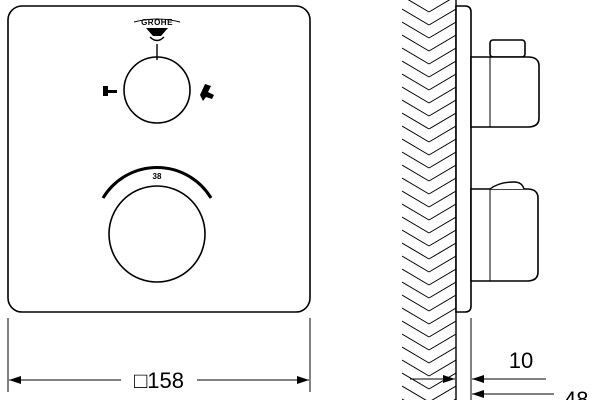 Image resolution: width=612 pixels, height=400 pixels. What do you see at coordinates (497, 159) in the screenshot?
I see `side-view` at bounding box center [497, 159].